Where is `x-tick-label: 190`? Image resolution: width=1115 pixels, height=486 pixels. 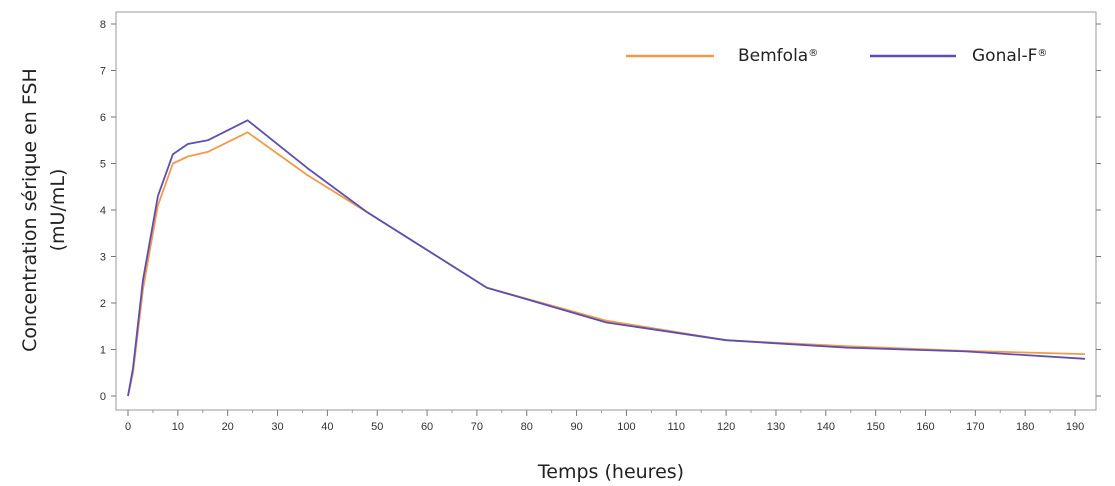
x-tick-label: 190 is located at coordinates (1075, 427).